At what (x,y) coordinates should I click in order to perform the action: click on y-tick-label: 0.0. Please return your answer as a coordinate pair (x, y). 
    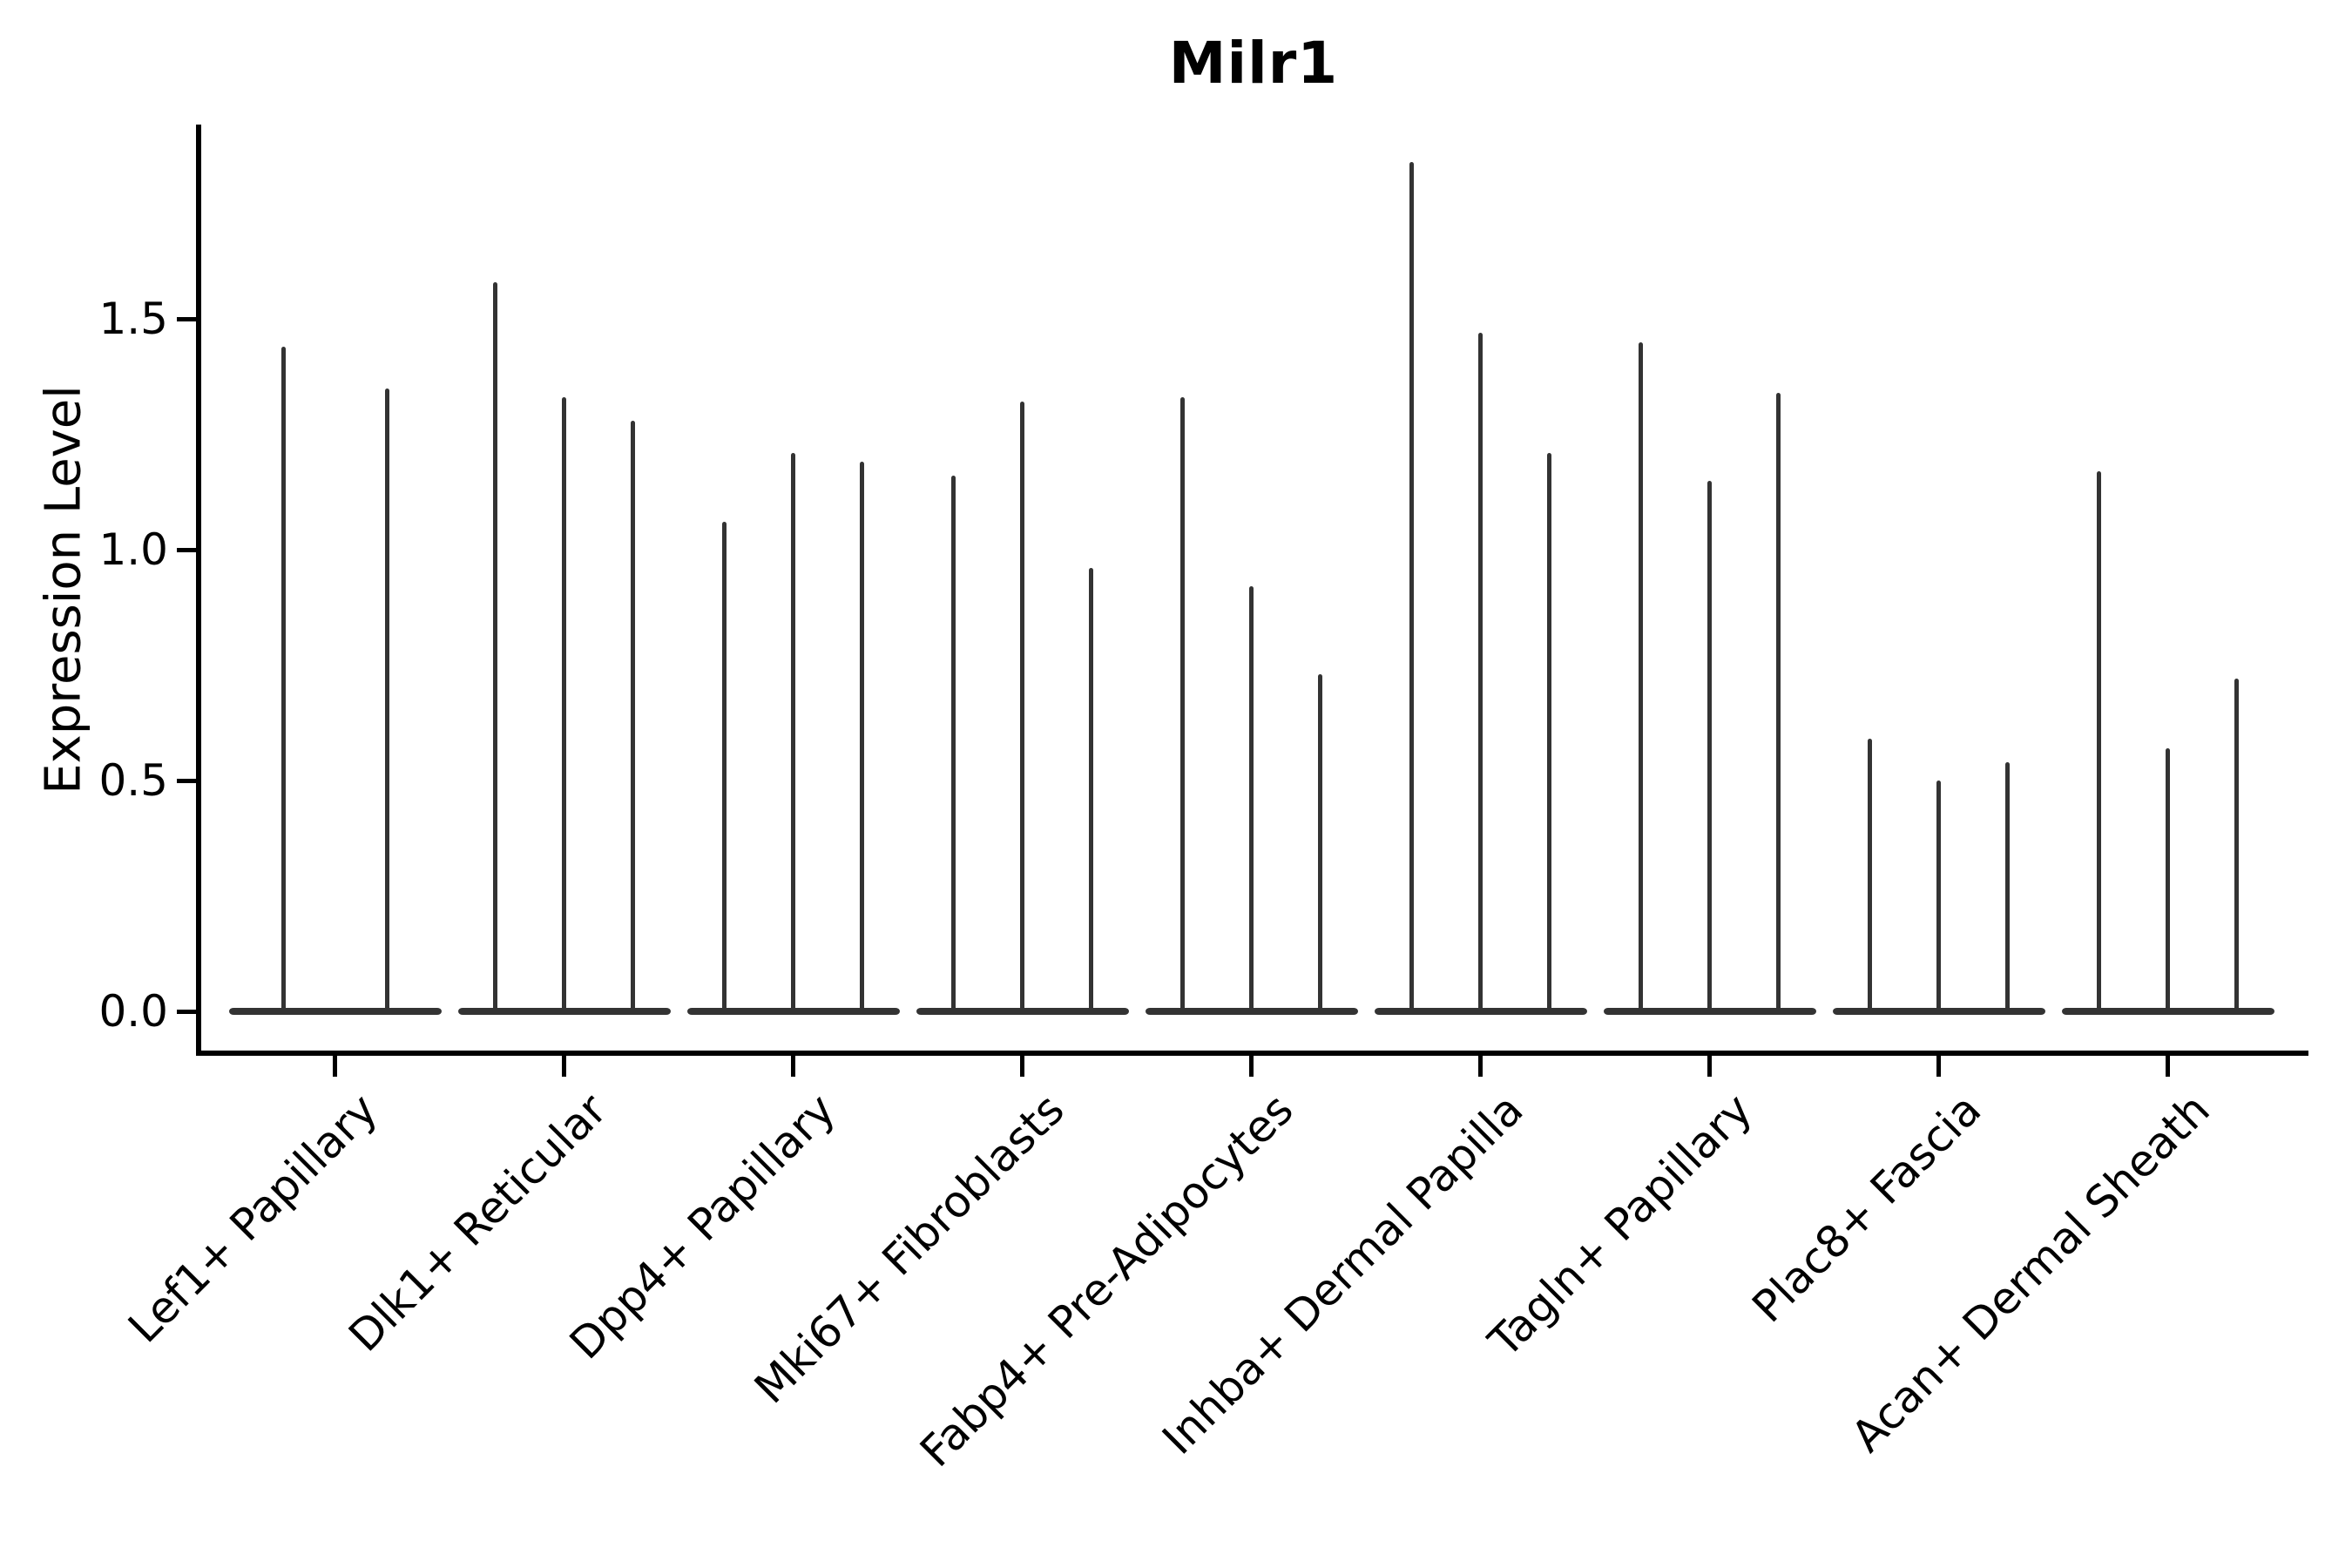
    Looking at the image, I should click on (133, 1012).